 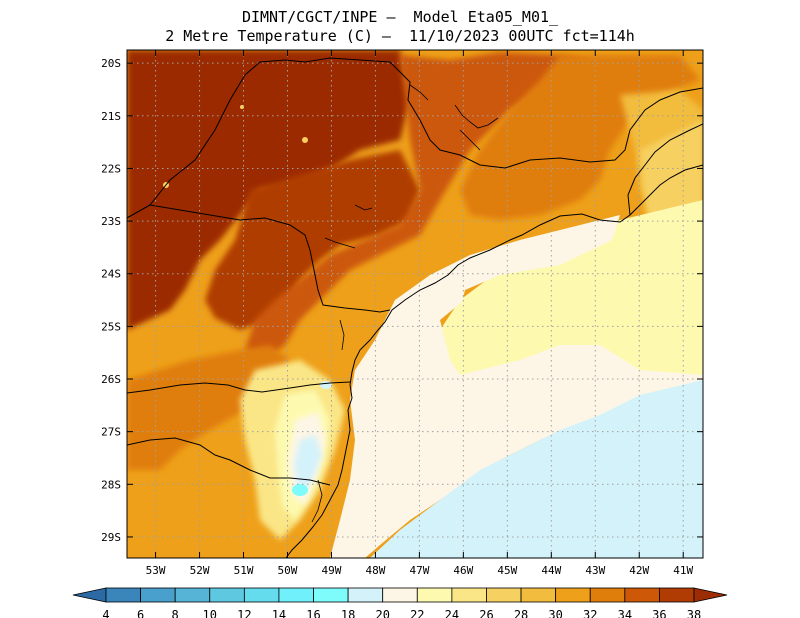 What do you see at coordinates (400, 17) in the screenshot?
I see `map-title-line-1: DIMNT/CGCT/INPE – Model Eta05_M01_` at bounding box center [400, 17].